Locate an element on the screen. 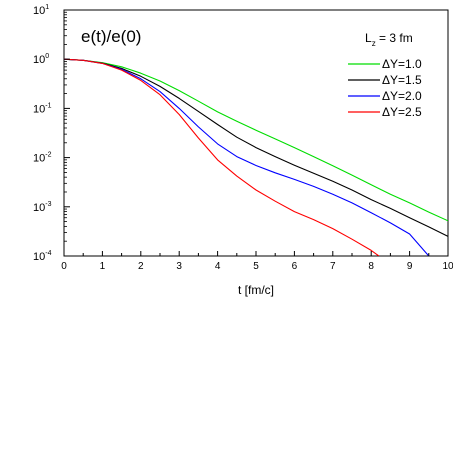 This screenshot has height=473, width=453. x-tick-label: 7 is located at coordinates (333, 266).